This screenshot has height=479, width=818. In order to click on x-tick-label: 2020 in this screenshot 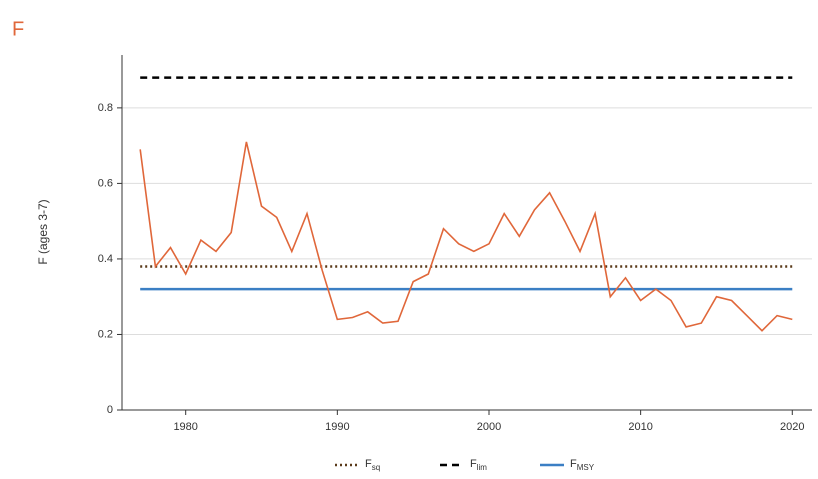, I will do `click(792, 427)`.